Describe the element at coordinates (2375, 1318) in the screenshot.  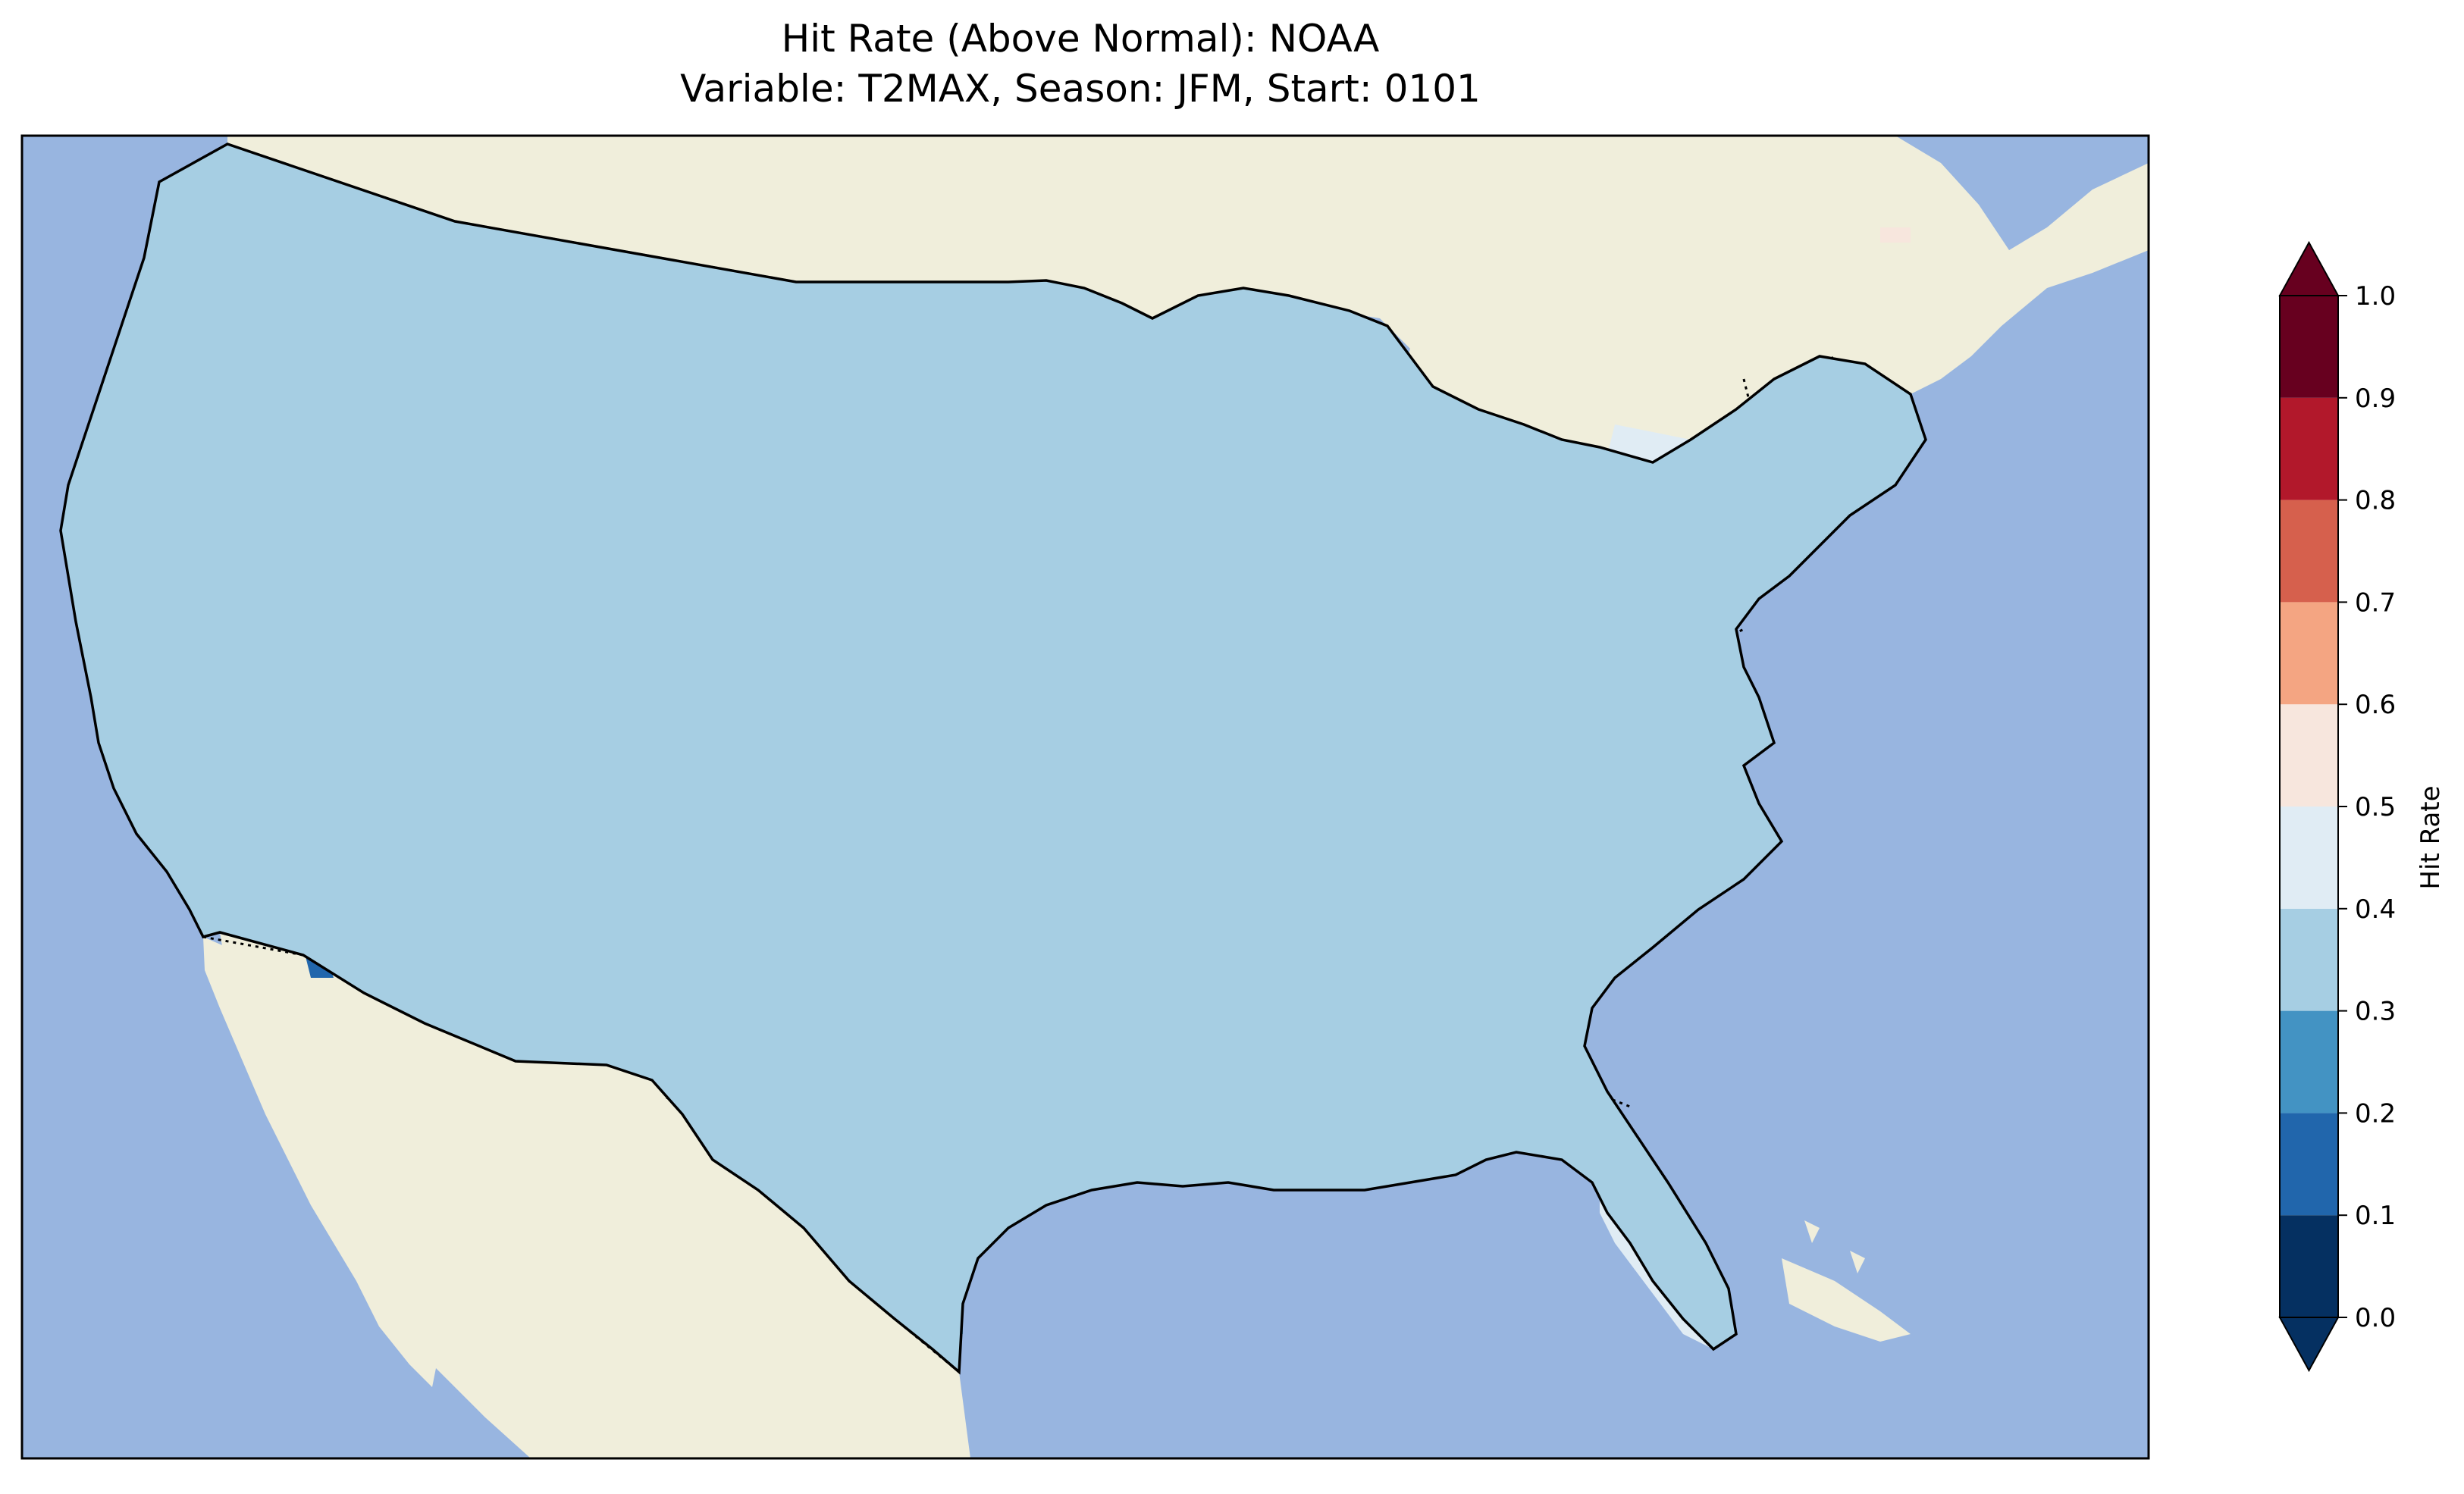
I see `colorbar-tick-label: 0.0` at that location.